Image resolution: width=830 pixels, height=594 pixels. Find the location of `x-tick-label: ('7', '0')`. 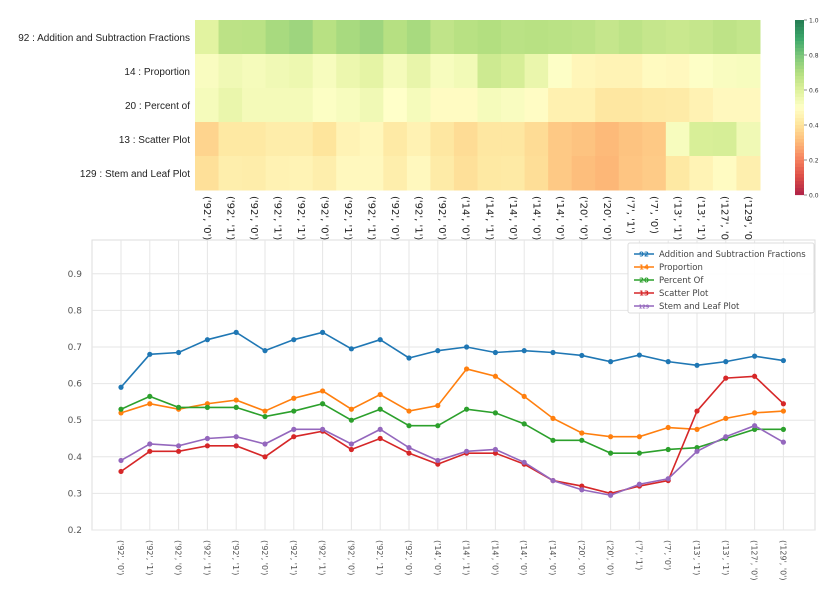

x-tick-label: ('7', '0') is located at coordinates (667, 555).